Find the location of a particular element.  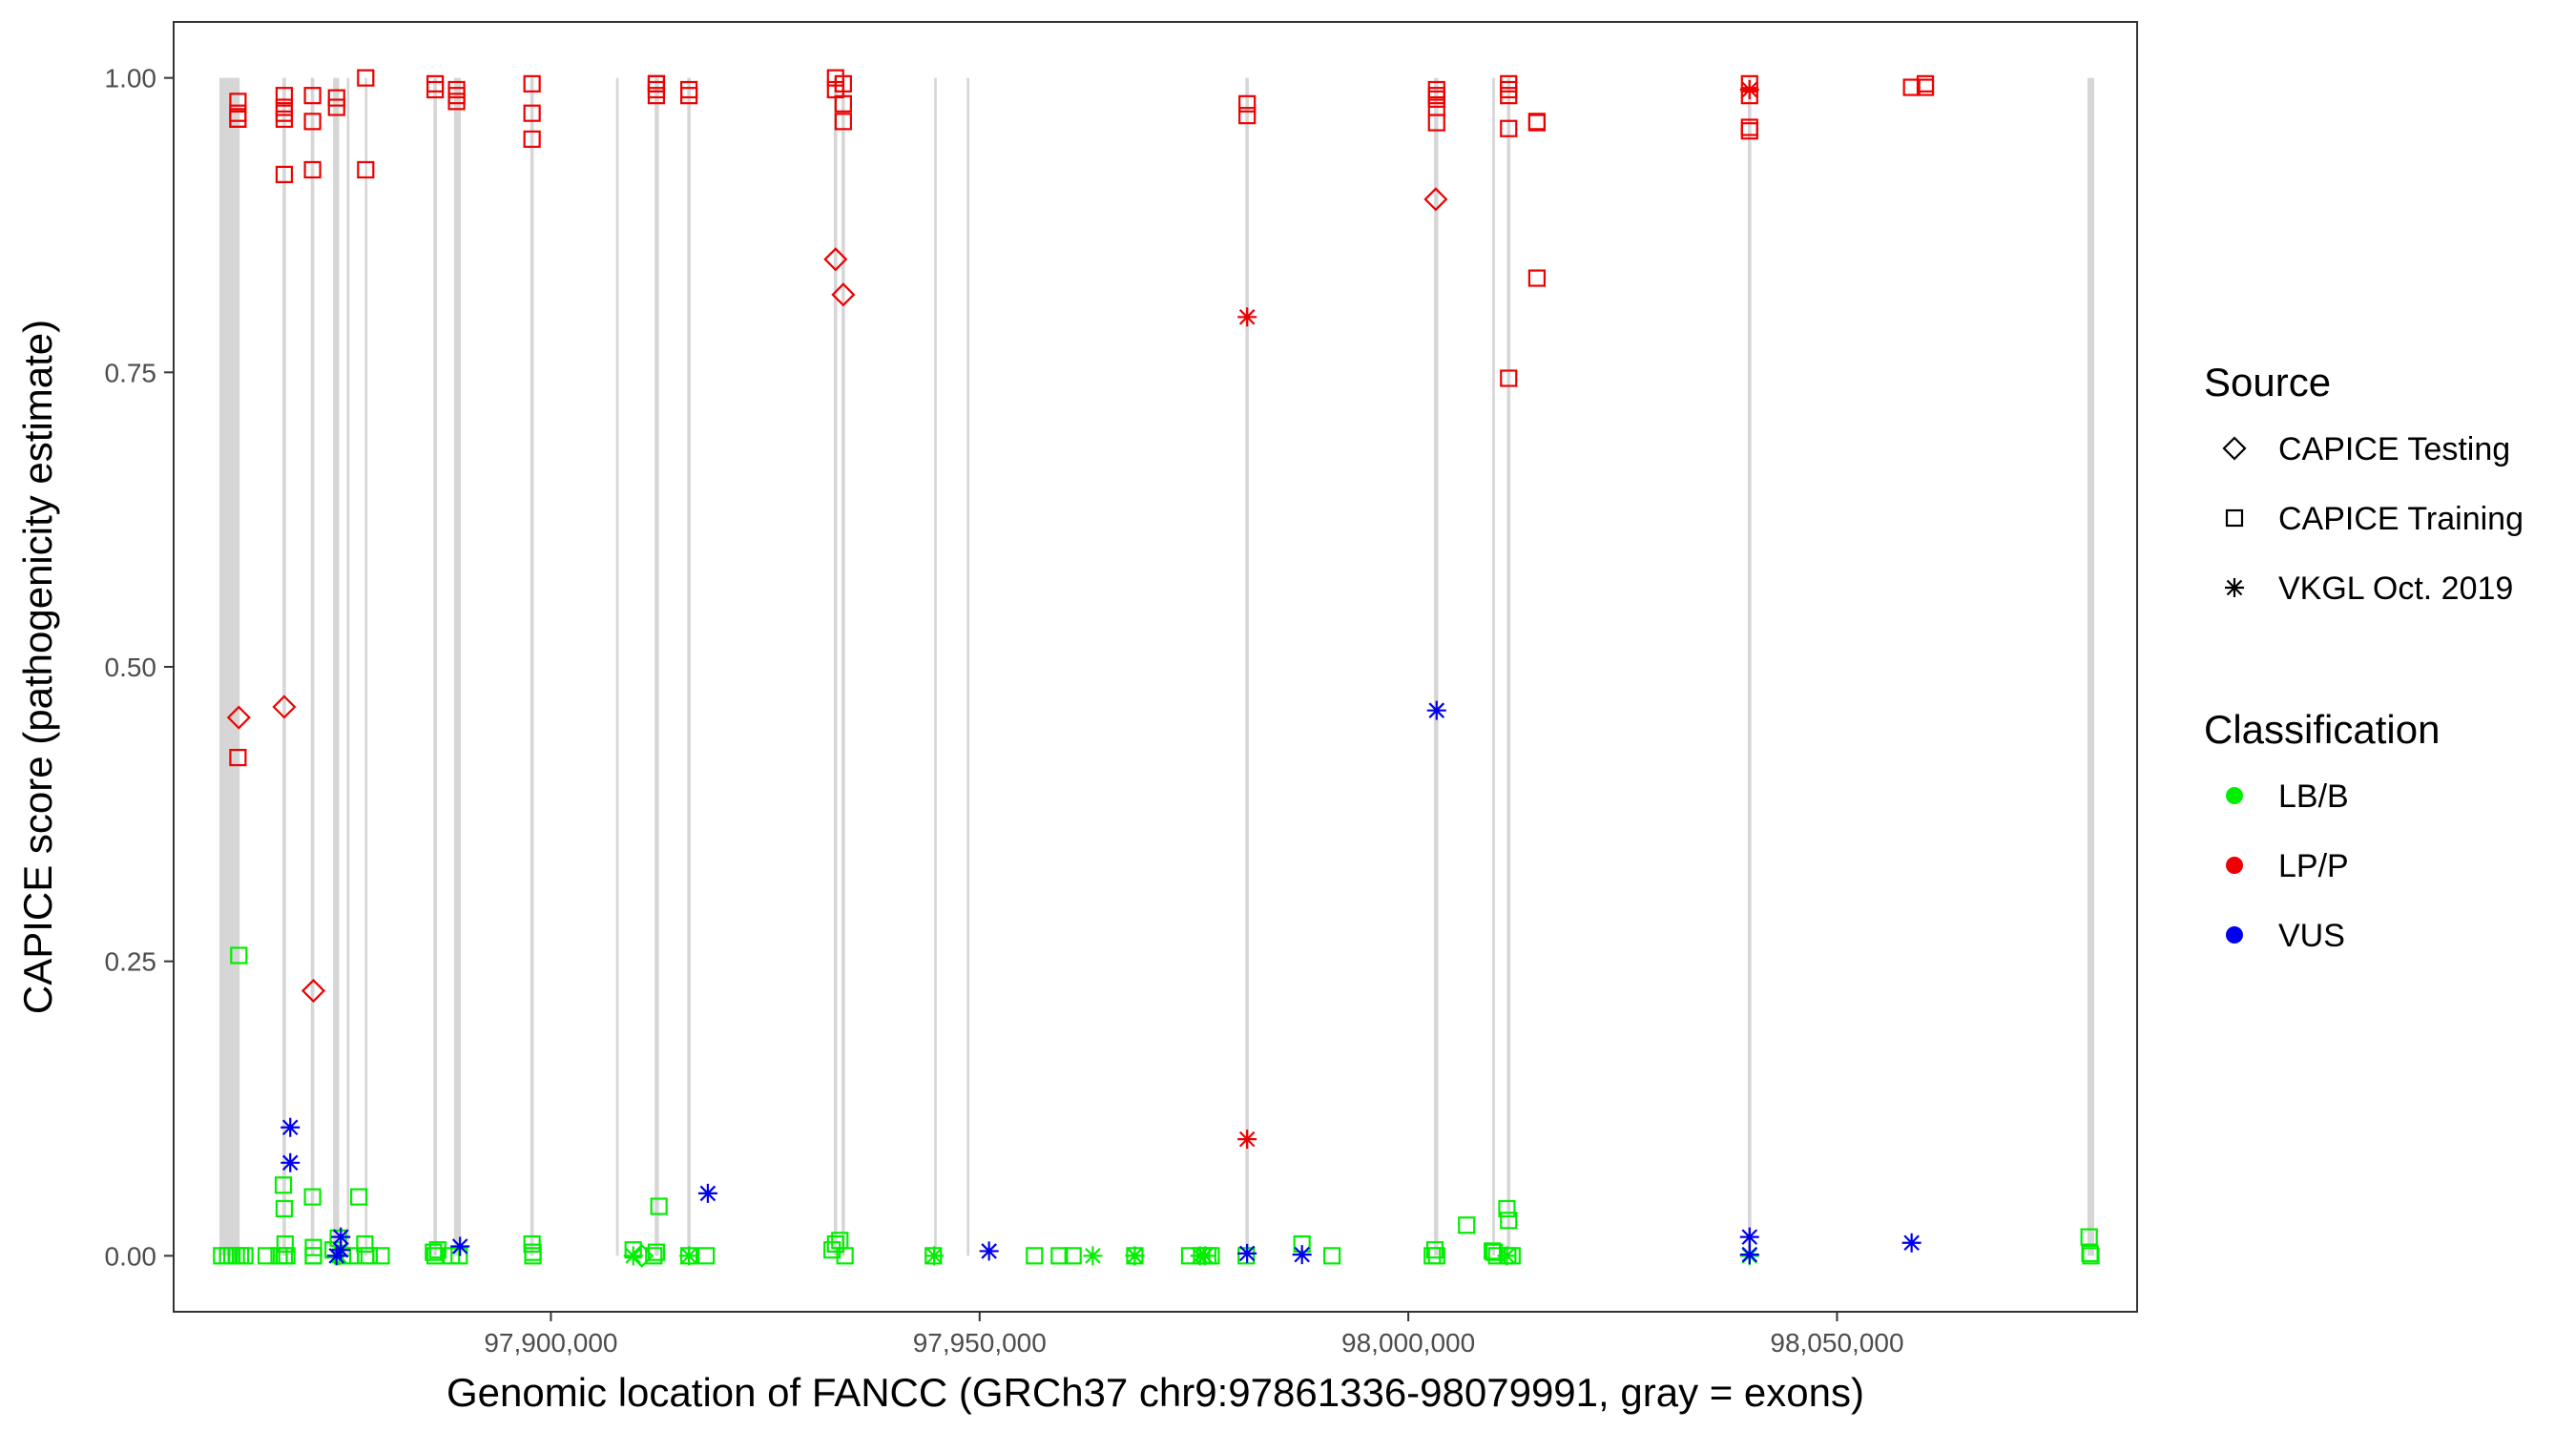

x-tick-label: 98,050,000 is located at coordinates (1836, 1343).